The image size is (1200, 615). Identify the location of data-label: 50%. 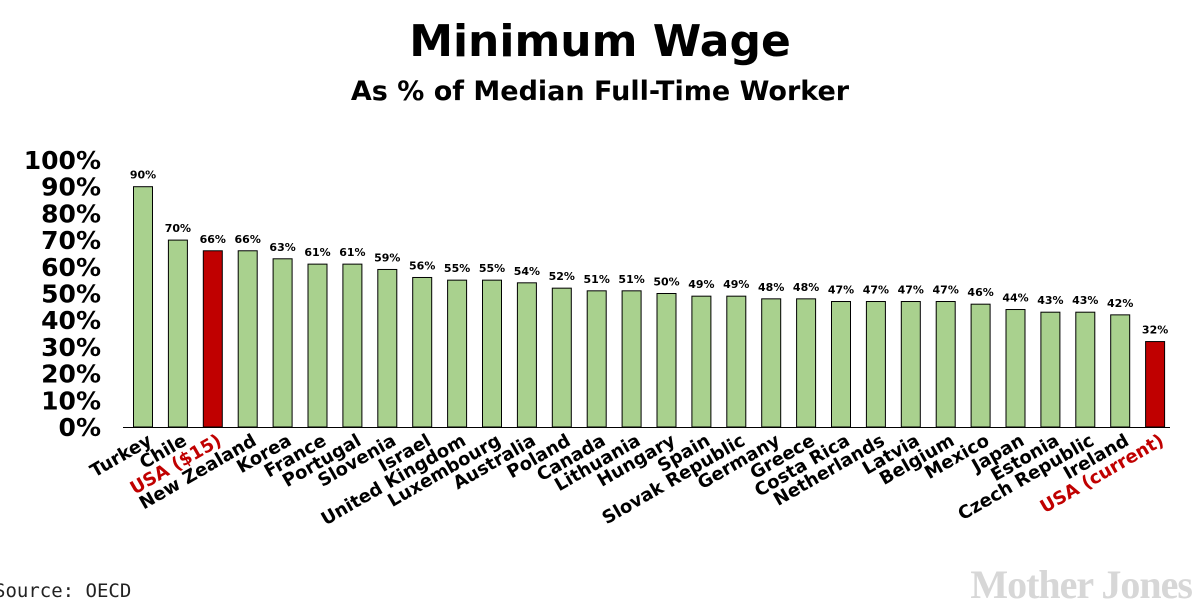
(666, 282).